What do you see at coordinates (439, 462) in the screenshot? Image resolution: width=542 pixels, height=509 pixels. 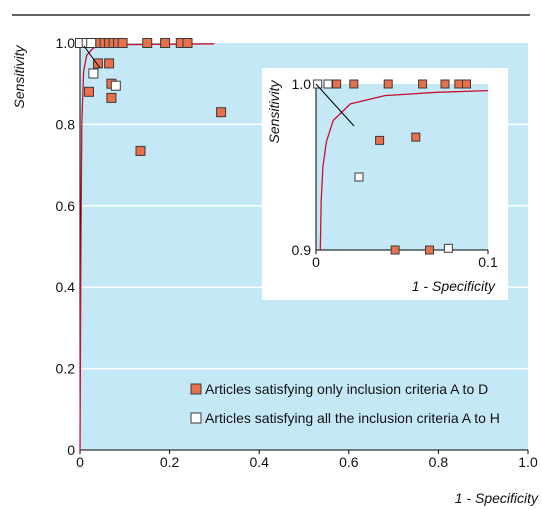 I see `x-tick-label: 0.8` at bounding box center [439, 462].